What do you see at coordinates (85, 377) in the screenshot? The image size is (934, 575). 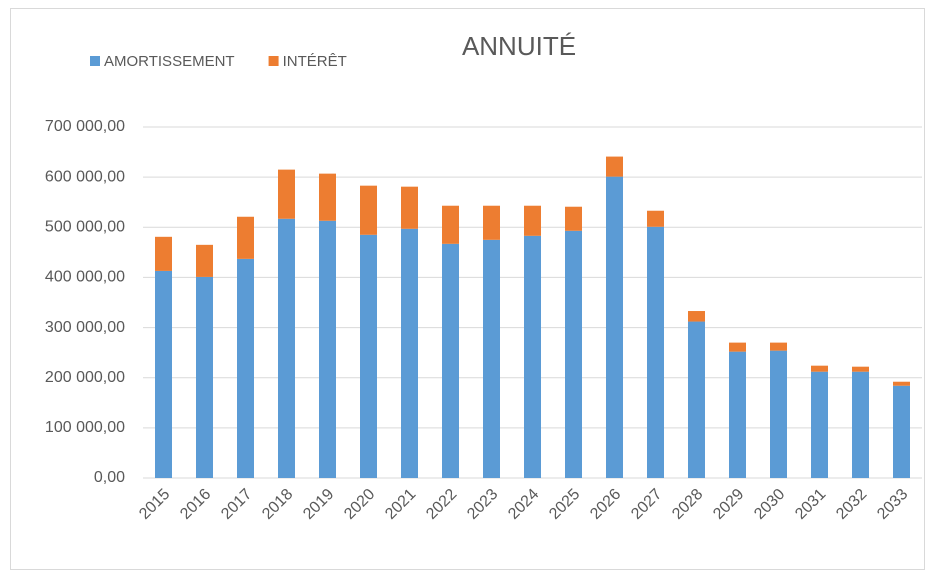 I see `y-tick-label: 200 000,00` at bounding box center [85, 377].